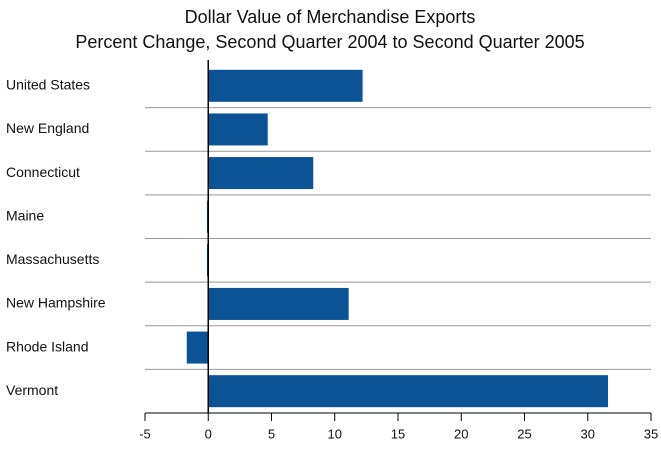 The width and height of the screenshot is (661, 451). What do you see at coordinates (588, 433) in the screenshot?
I see `x-tick-label: 30` at bounding box center [588, 433].